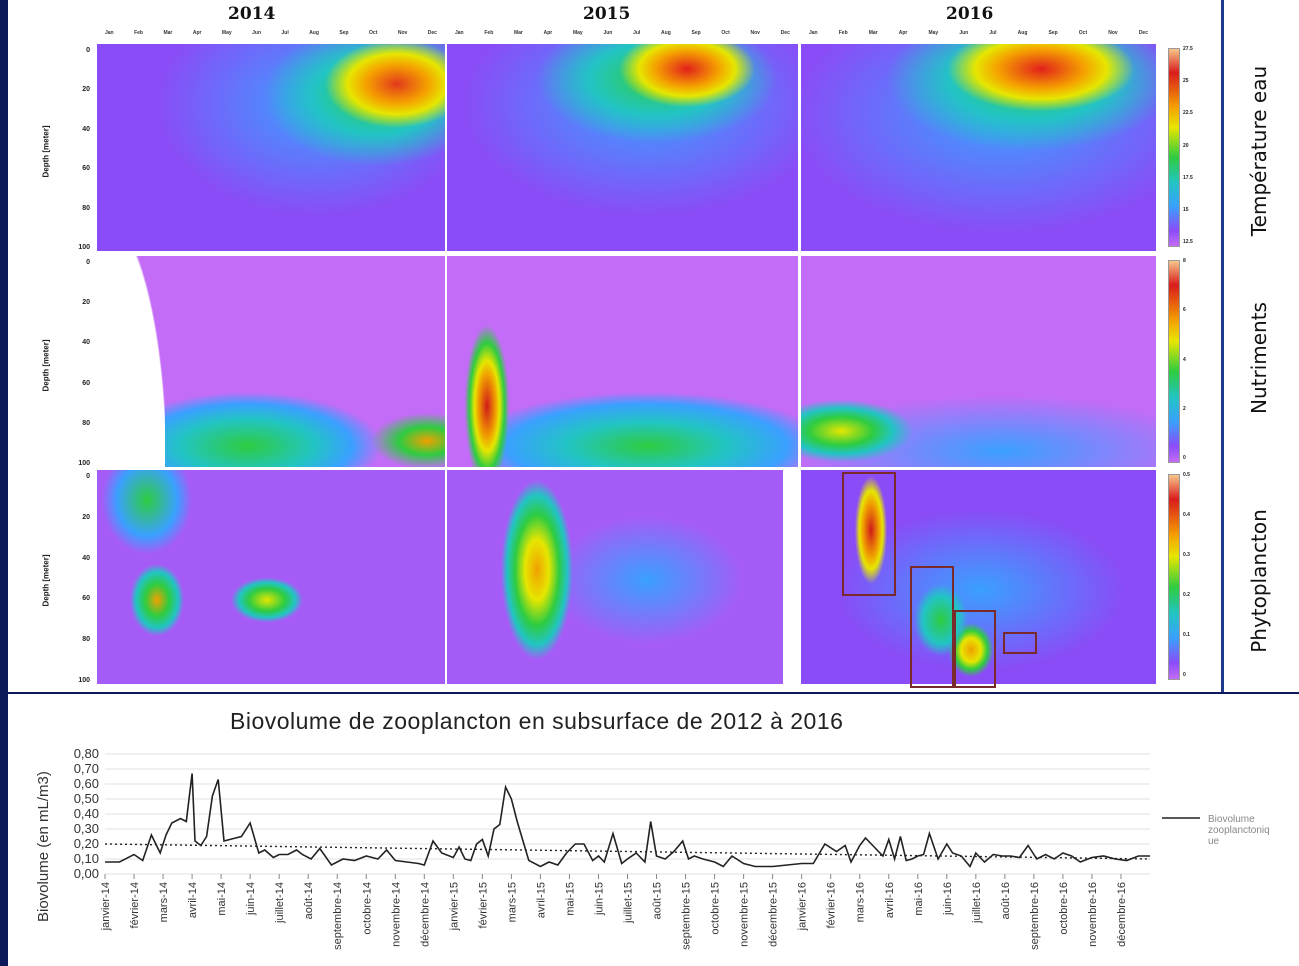 Image resolution: width=1299 pixels, height=966 pixels. Describe the element at coordinates (792, 577) in the screenshot. I see `no-data-area` at that location.